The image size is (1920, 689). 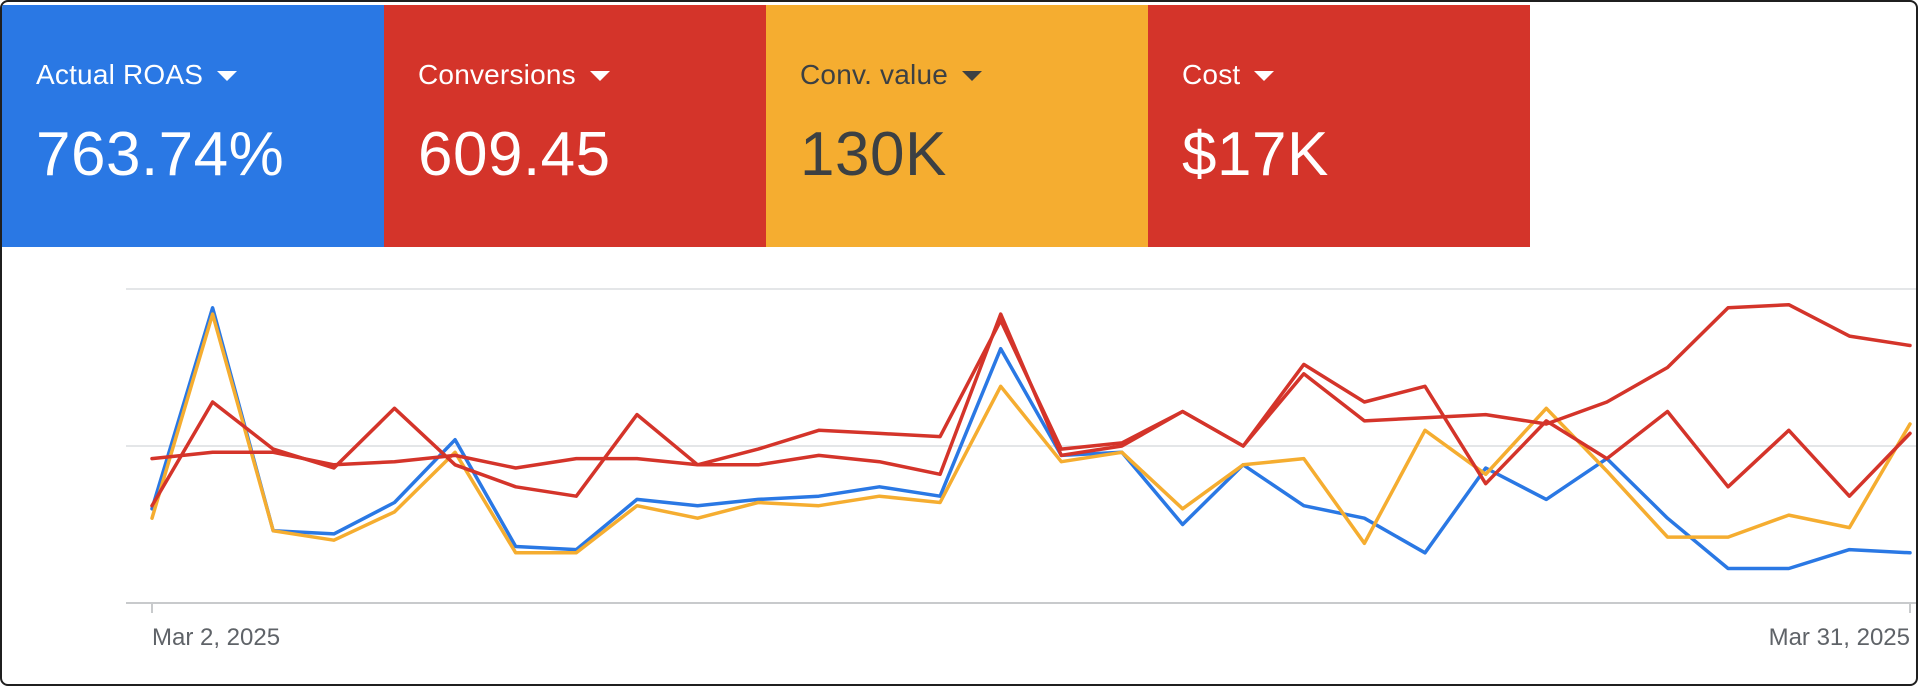 What do you see at coordinates (873, 154) in the screenshot?
I see `metric-card-value: 130K` at bounding box center [873, 154].